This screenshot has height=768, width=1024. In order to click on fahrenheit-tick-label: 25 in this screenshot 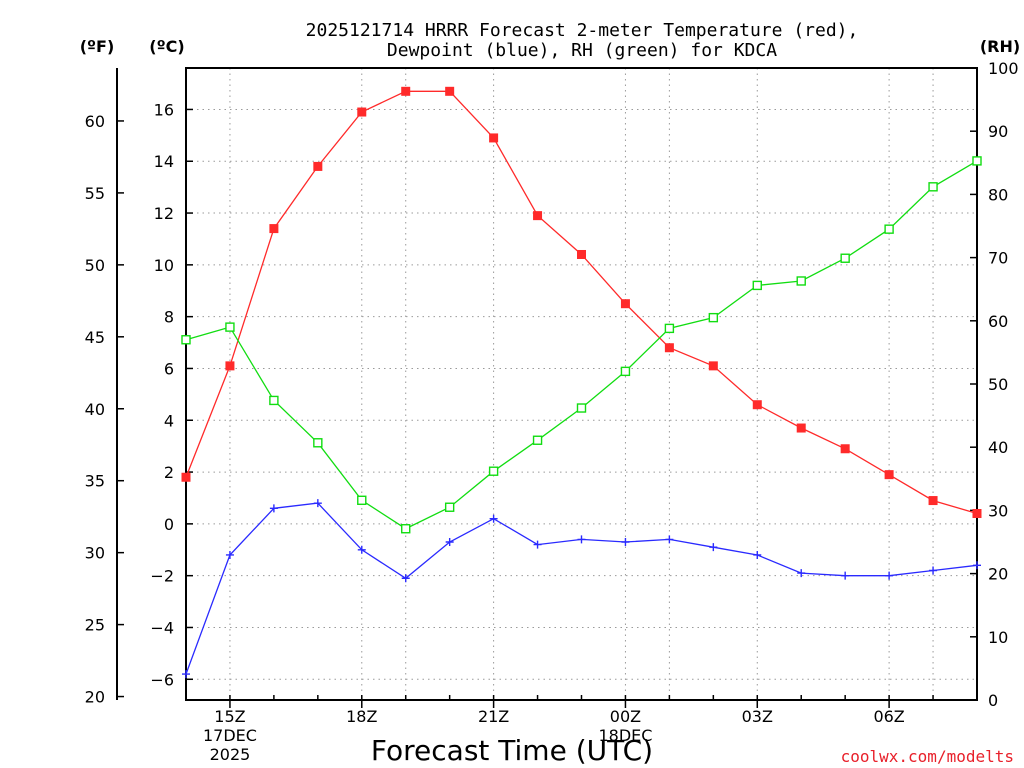, I will do `click(95, 625)`.